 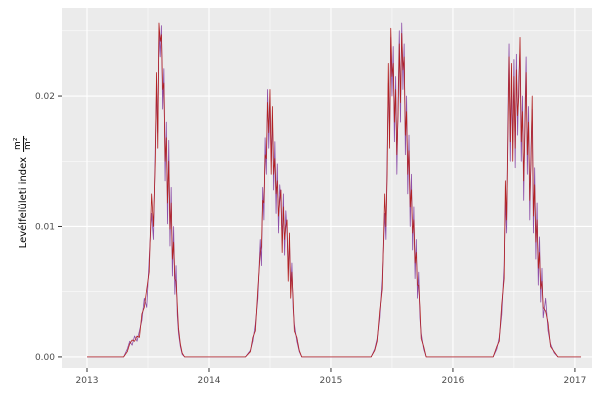 What do you see at coordinates (45, 227) in the screenshot?
I see `y-tick-label: 0.01` at bounding box center [45, 227].